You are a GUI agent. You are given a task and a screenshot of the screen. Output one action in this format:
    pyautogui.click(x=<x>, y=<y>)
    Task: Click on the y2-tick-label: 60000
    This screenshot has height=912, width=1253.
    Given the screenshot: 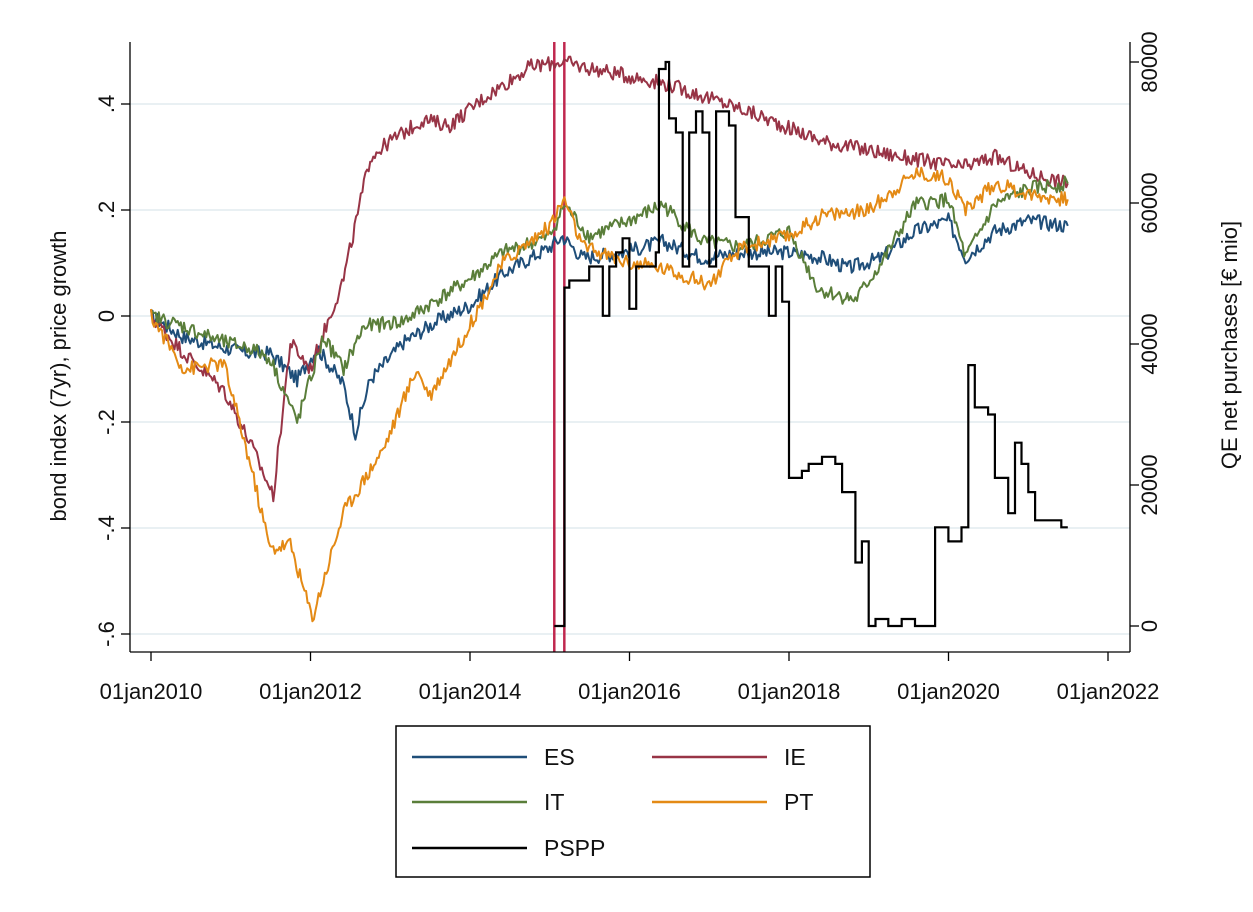 What is the action you would take?
    pyautogui.click(x=1149, y=202)
    